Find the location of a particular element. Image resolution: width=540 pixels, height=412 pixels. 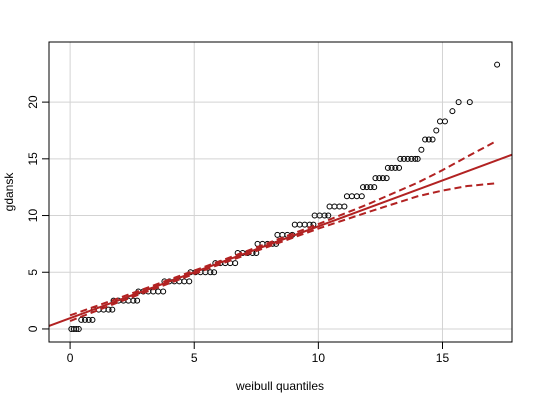

x-tick-label: 15 is located at coordinates (443, 358).